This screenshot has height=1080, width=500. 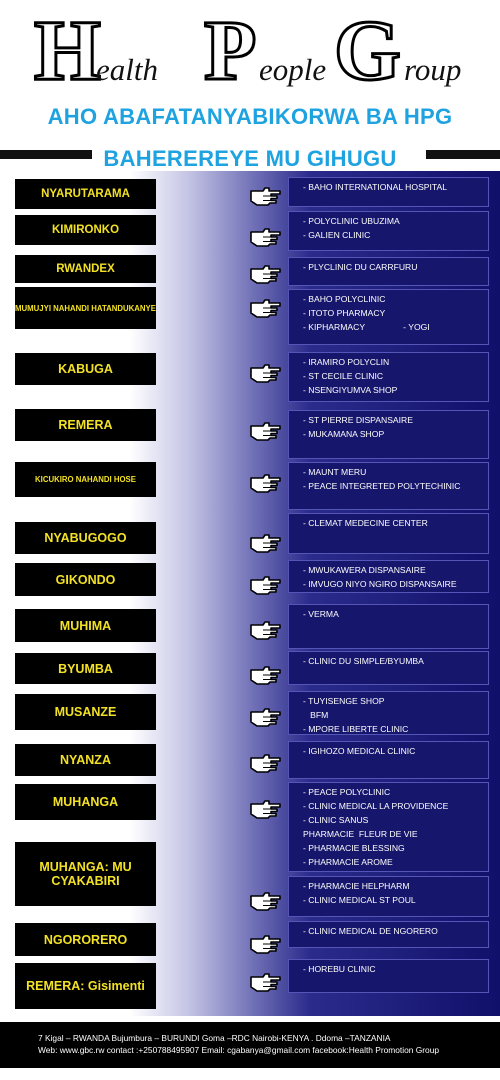 I want to click on location-label: KIMIRONKO, so click(x=85, y=230).